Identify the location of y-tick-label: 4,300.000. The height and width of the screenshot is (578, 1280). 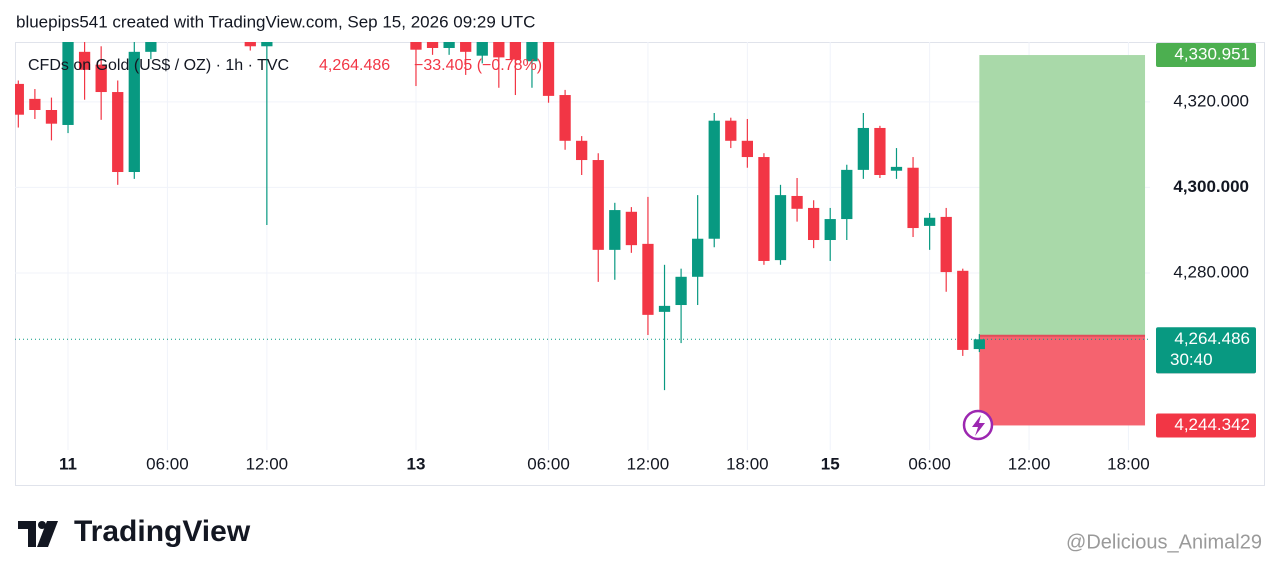
(1211, 186).